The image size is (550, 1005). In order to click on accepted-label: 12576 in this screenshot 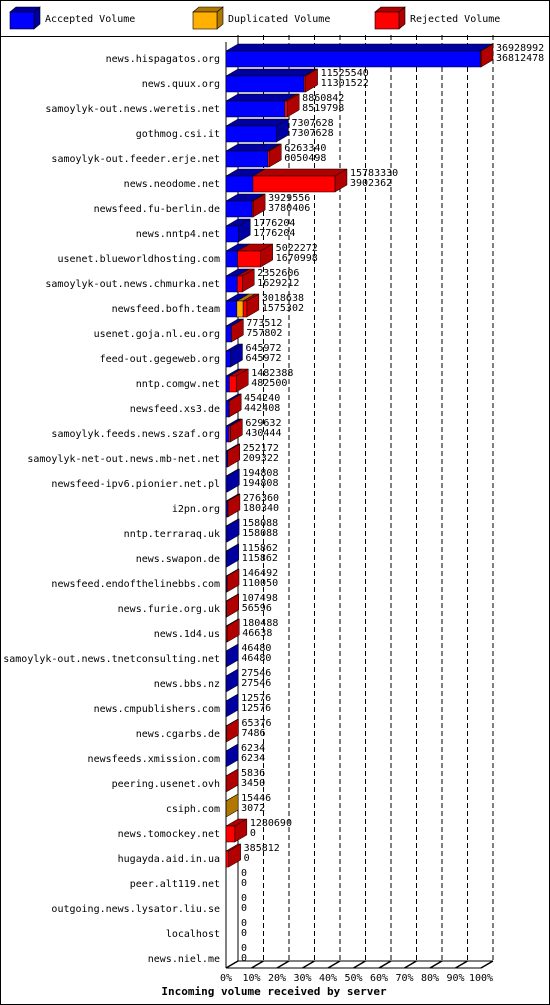, I will do `click(256, 708)`.